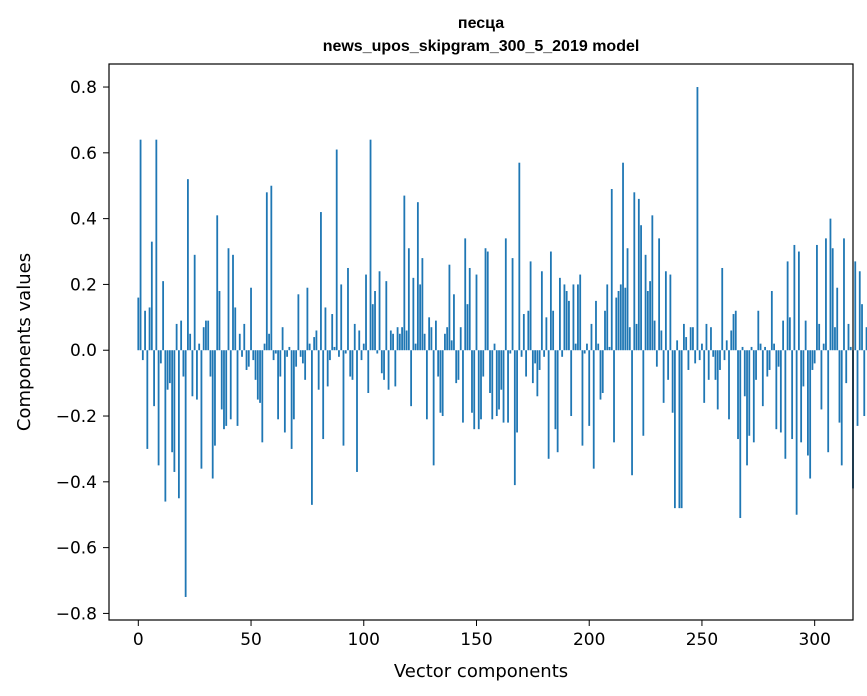  Describe the element at coordinates (702, 640) in the screenshot. I see `x-tick-label: 250` at that location.